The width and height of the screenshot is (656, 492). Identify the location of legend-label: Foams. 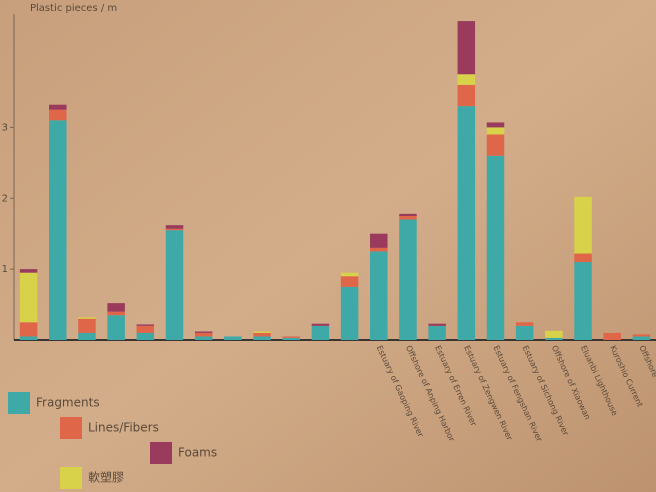
(197, 453).